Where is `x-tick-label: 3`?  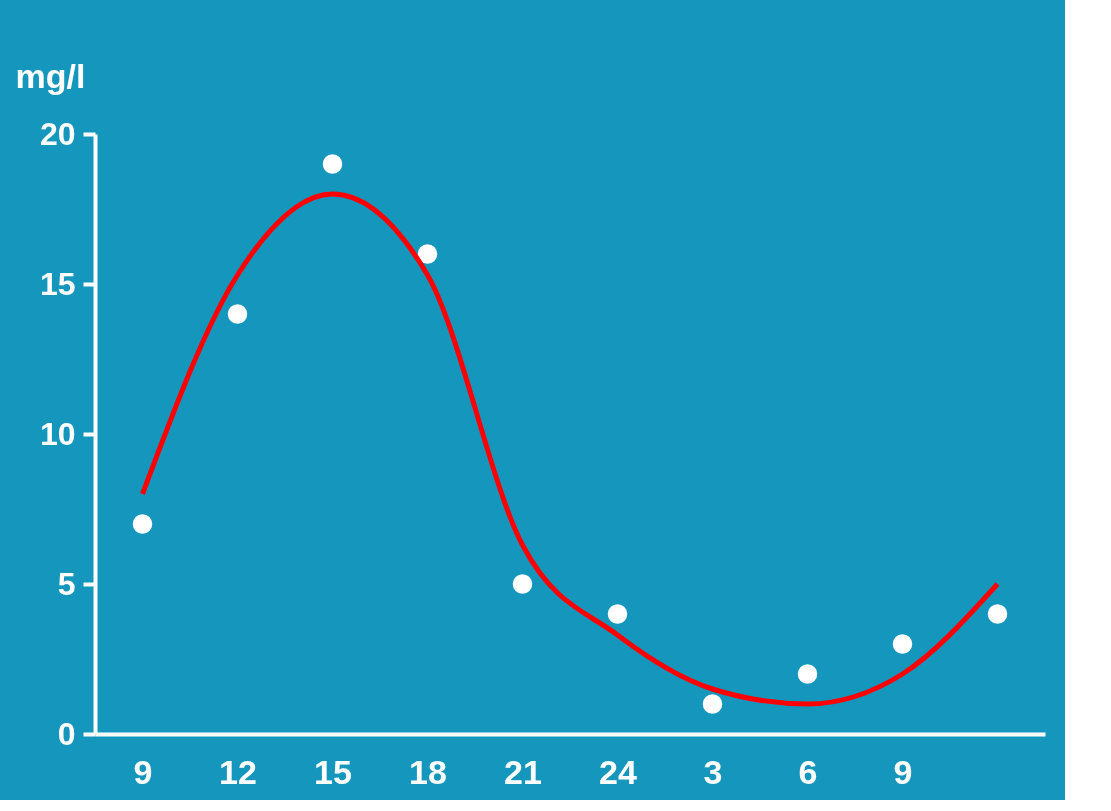
x-tick-label: 3 is located at coordinates (713, 771).